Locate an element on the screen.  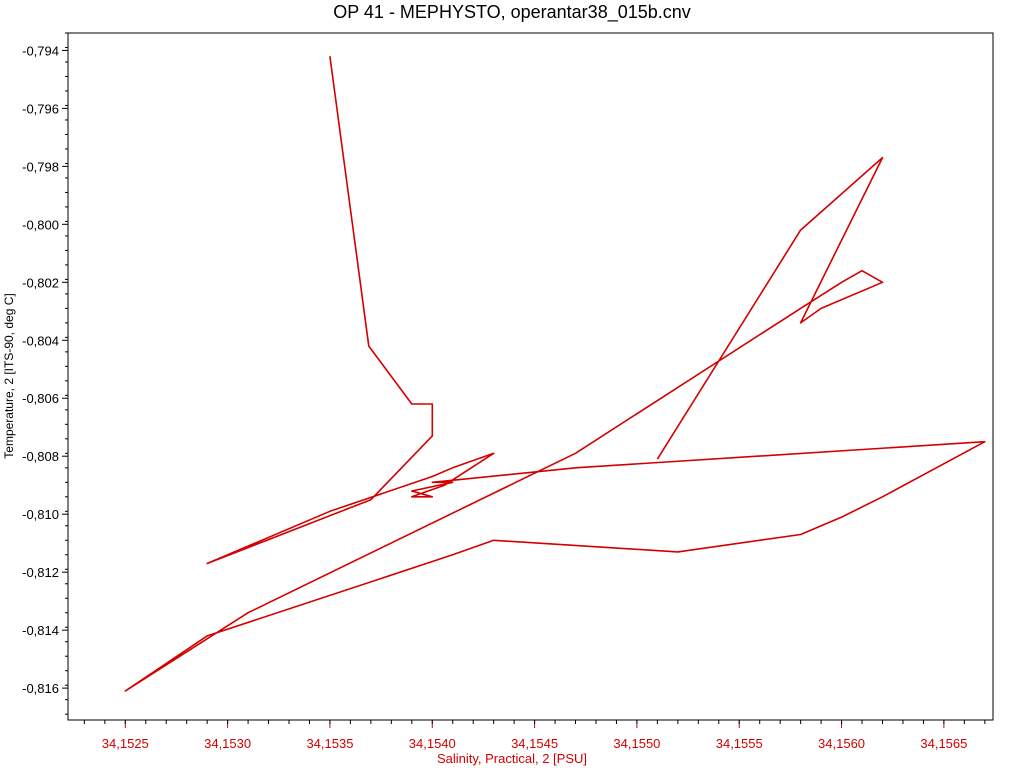
y-tick-label: -0,804 is located at coordinates (40, 340).